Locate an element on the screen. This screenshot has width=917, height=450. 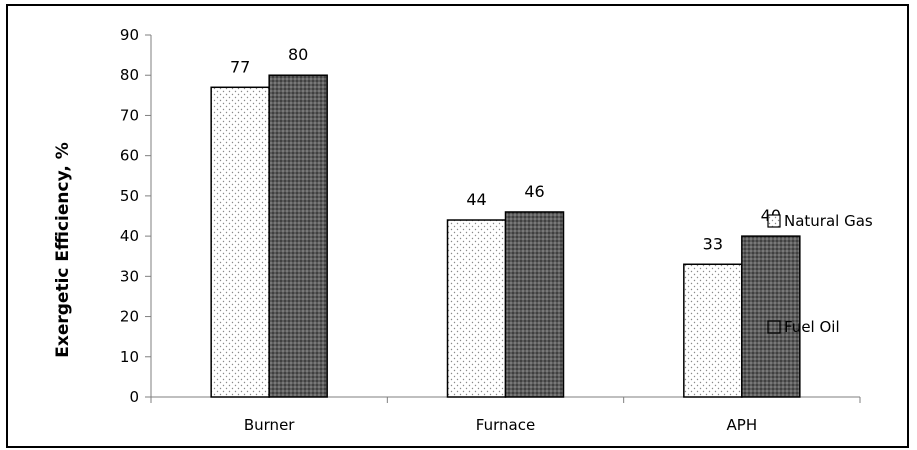
y-tick-label: 70 is located at coordinates (129, 115).